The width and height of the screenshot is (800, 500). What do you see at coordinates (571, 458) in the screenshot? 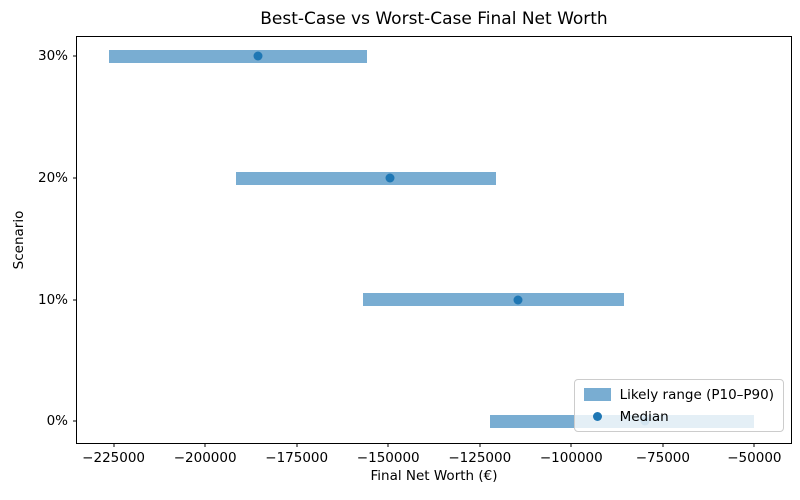
I see `x-tick-label: −100000` at bounding box center [571, 458].